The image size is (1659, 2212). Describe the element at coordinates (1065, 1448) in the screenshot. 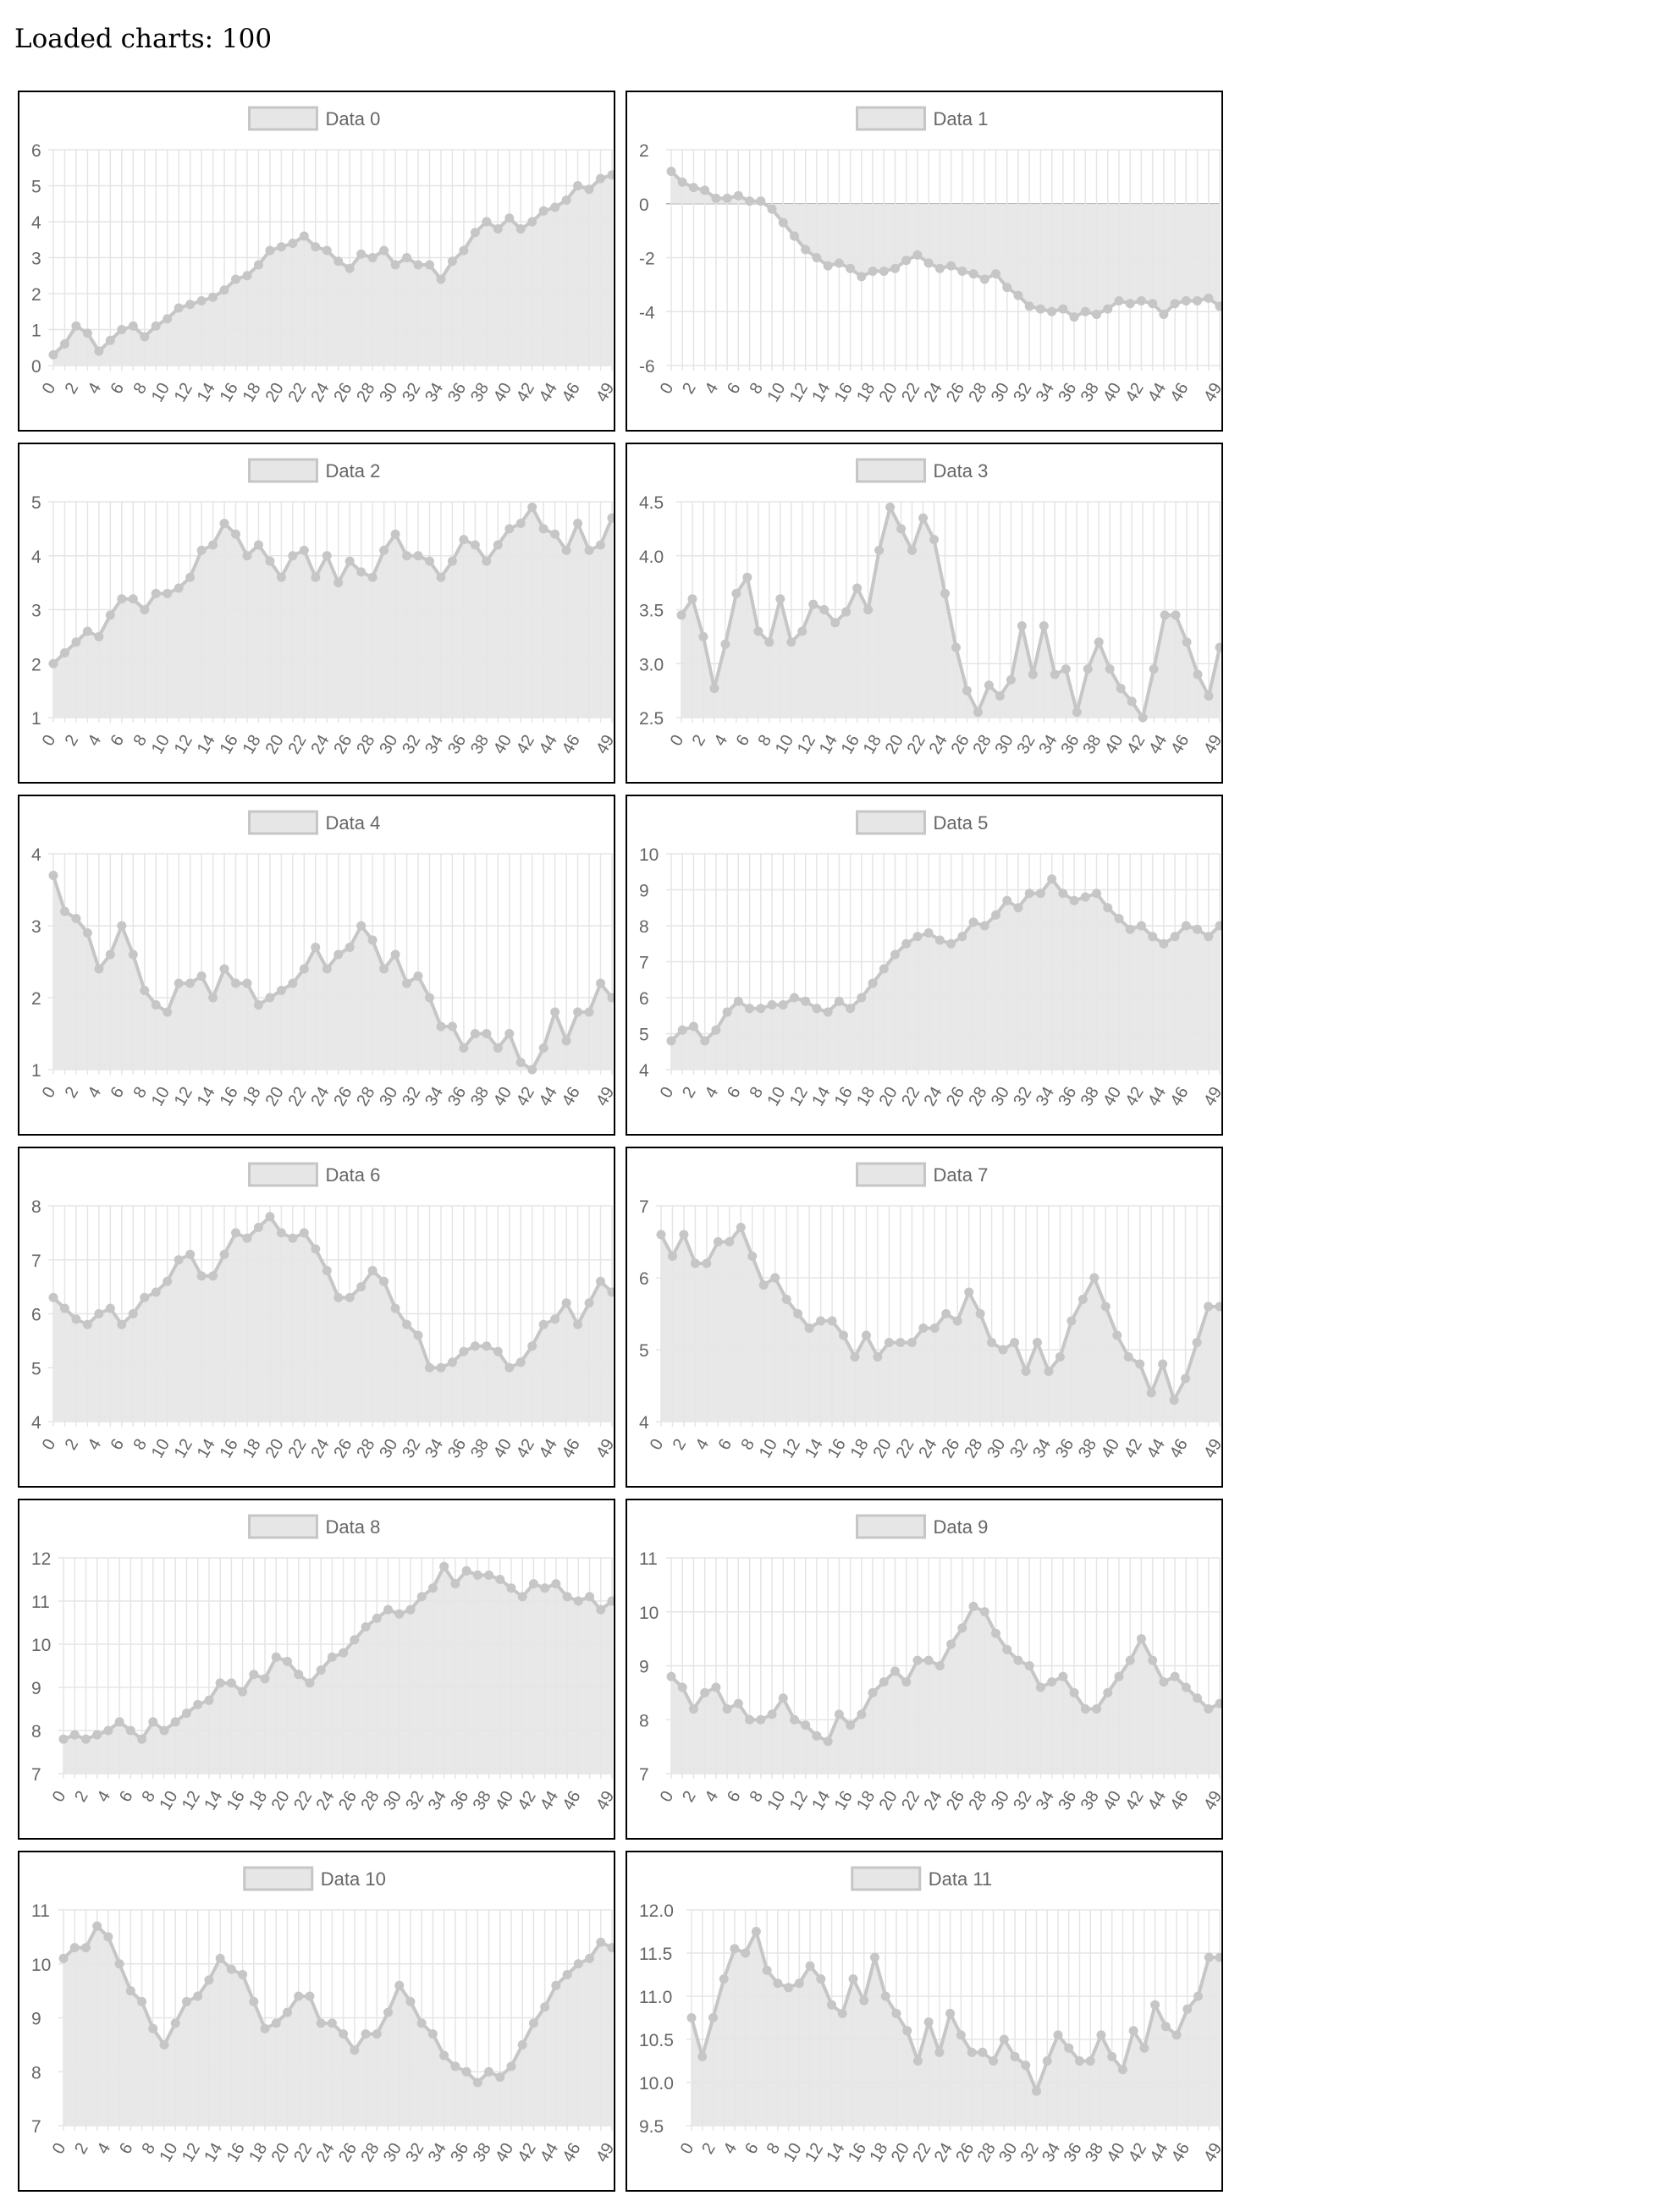

I see `x-tick-label: 36` at that location.